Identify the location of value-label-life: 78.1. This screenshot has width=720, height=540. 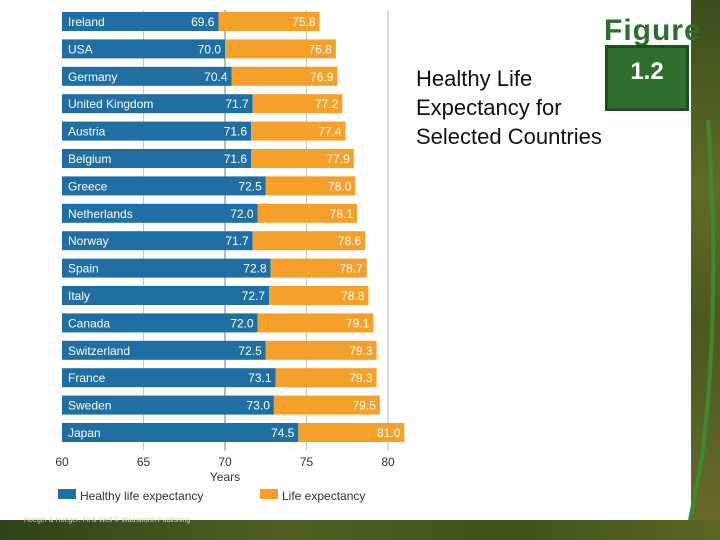
(342, 214).